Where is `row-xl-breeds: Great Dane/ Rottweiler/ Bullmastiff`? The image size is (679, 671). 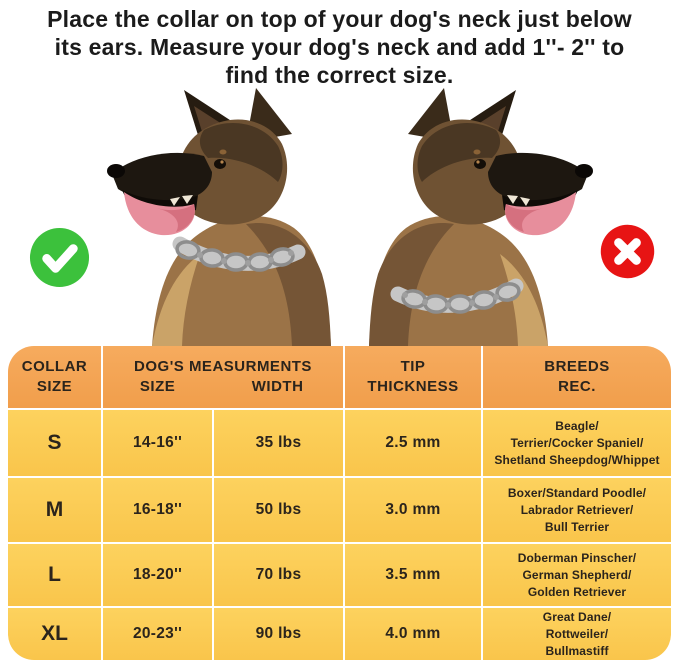
row-xl-breeds: Great Dane/ Rottweiler/ Bullmastiff is located at coordinates (577, 634).